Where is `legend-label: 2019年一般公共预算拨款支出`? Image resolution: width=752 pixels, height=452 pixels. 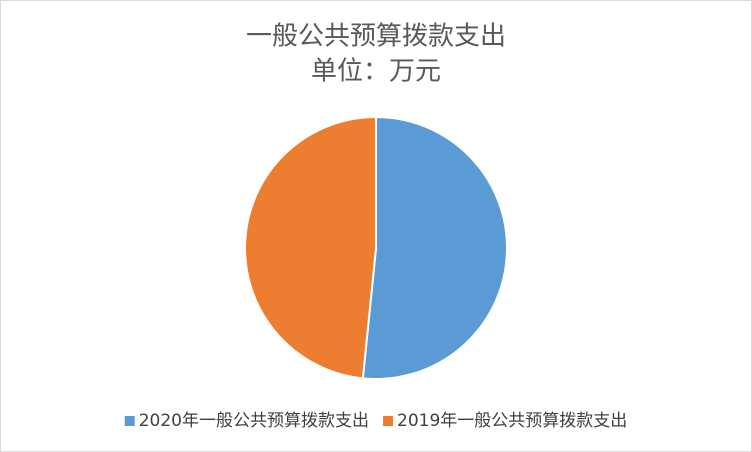
legend-label: 2019年一般公共预算拨款支出 is located at coordinates (512, 421).